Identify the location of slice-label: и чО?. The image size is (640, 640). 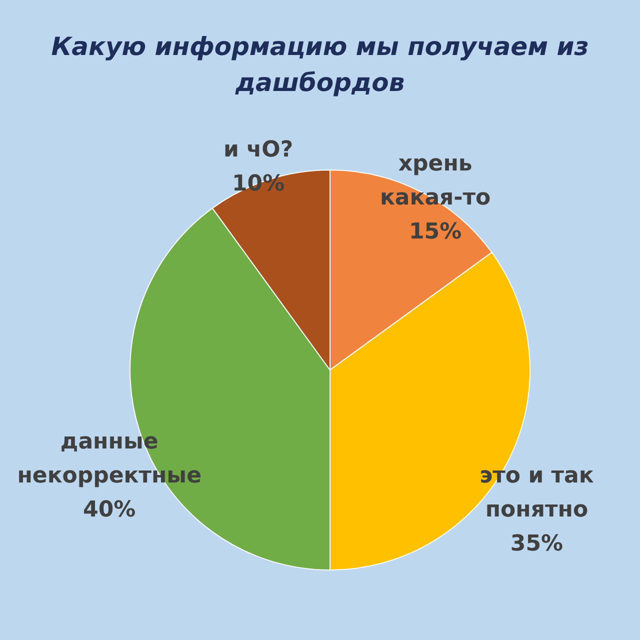
(258, 149).